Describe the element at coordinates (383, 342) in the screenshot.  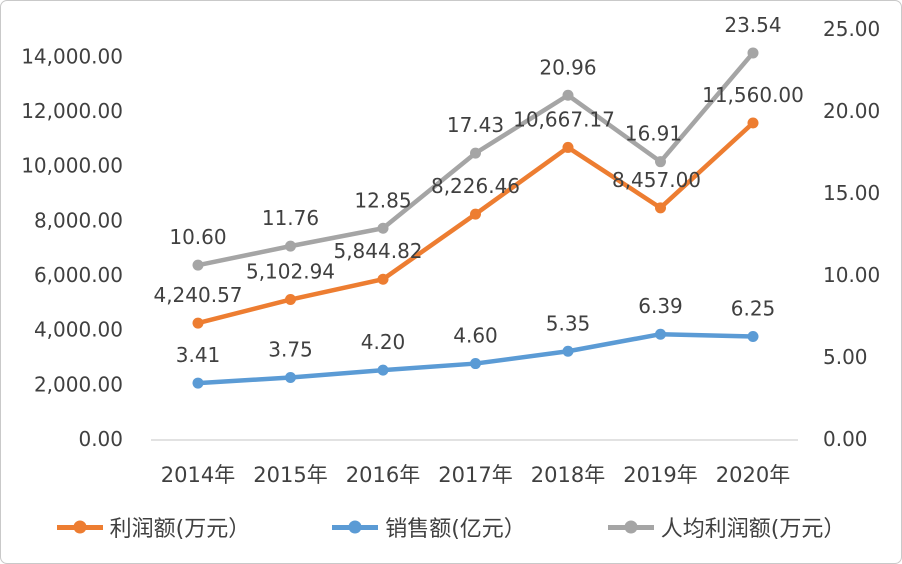
I see `data-label-1: 4.20` at that location.